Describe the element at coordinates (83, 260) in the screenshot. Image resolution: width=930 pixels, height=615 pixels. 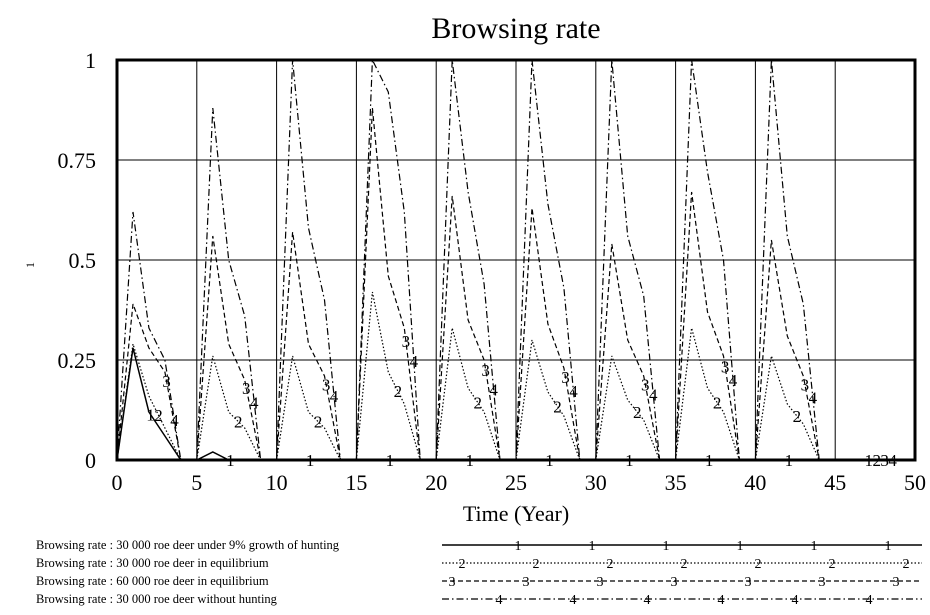
I see `y-tick-label: 0.5` at that location.